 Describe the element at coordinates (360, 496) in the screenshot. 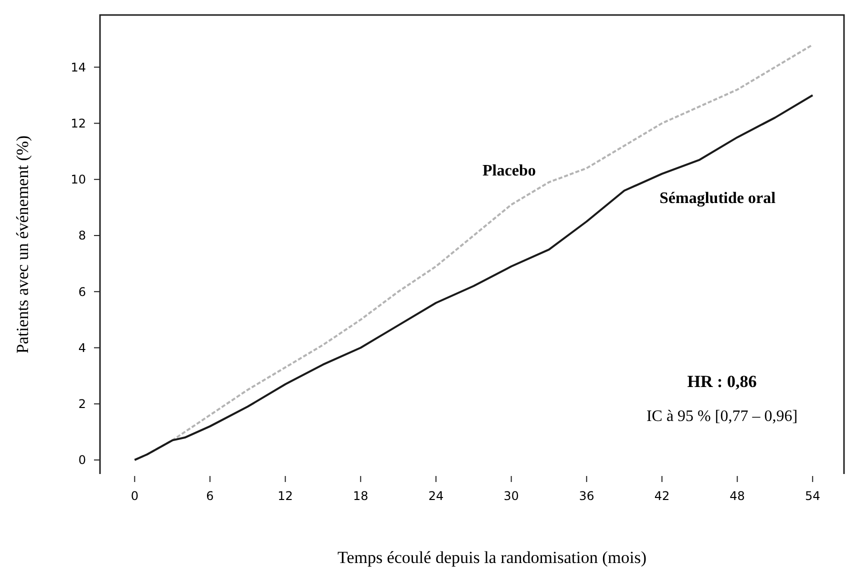

I see `x-tick-label: 18` at that location.